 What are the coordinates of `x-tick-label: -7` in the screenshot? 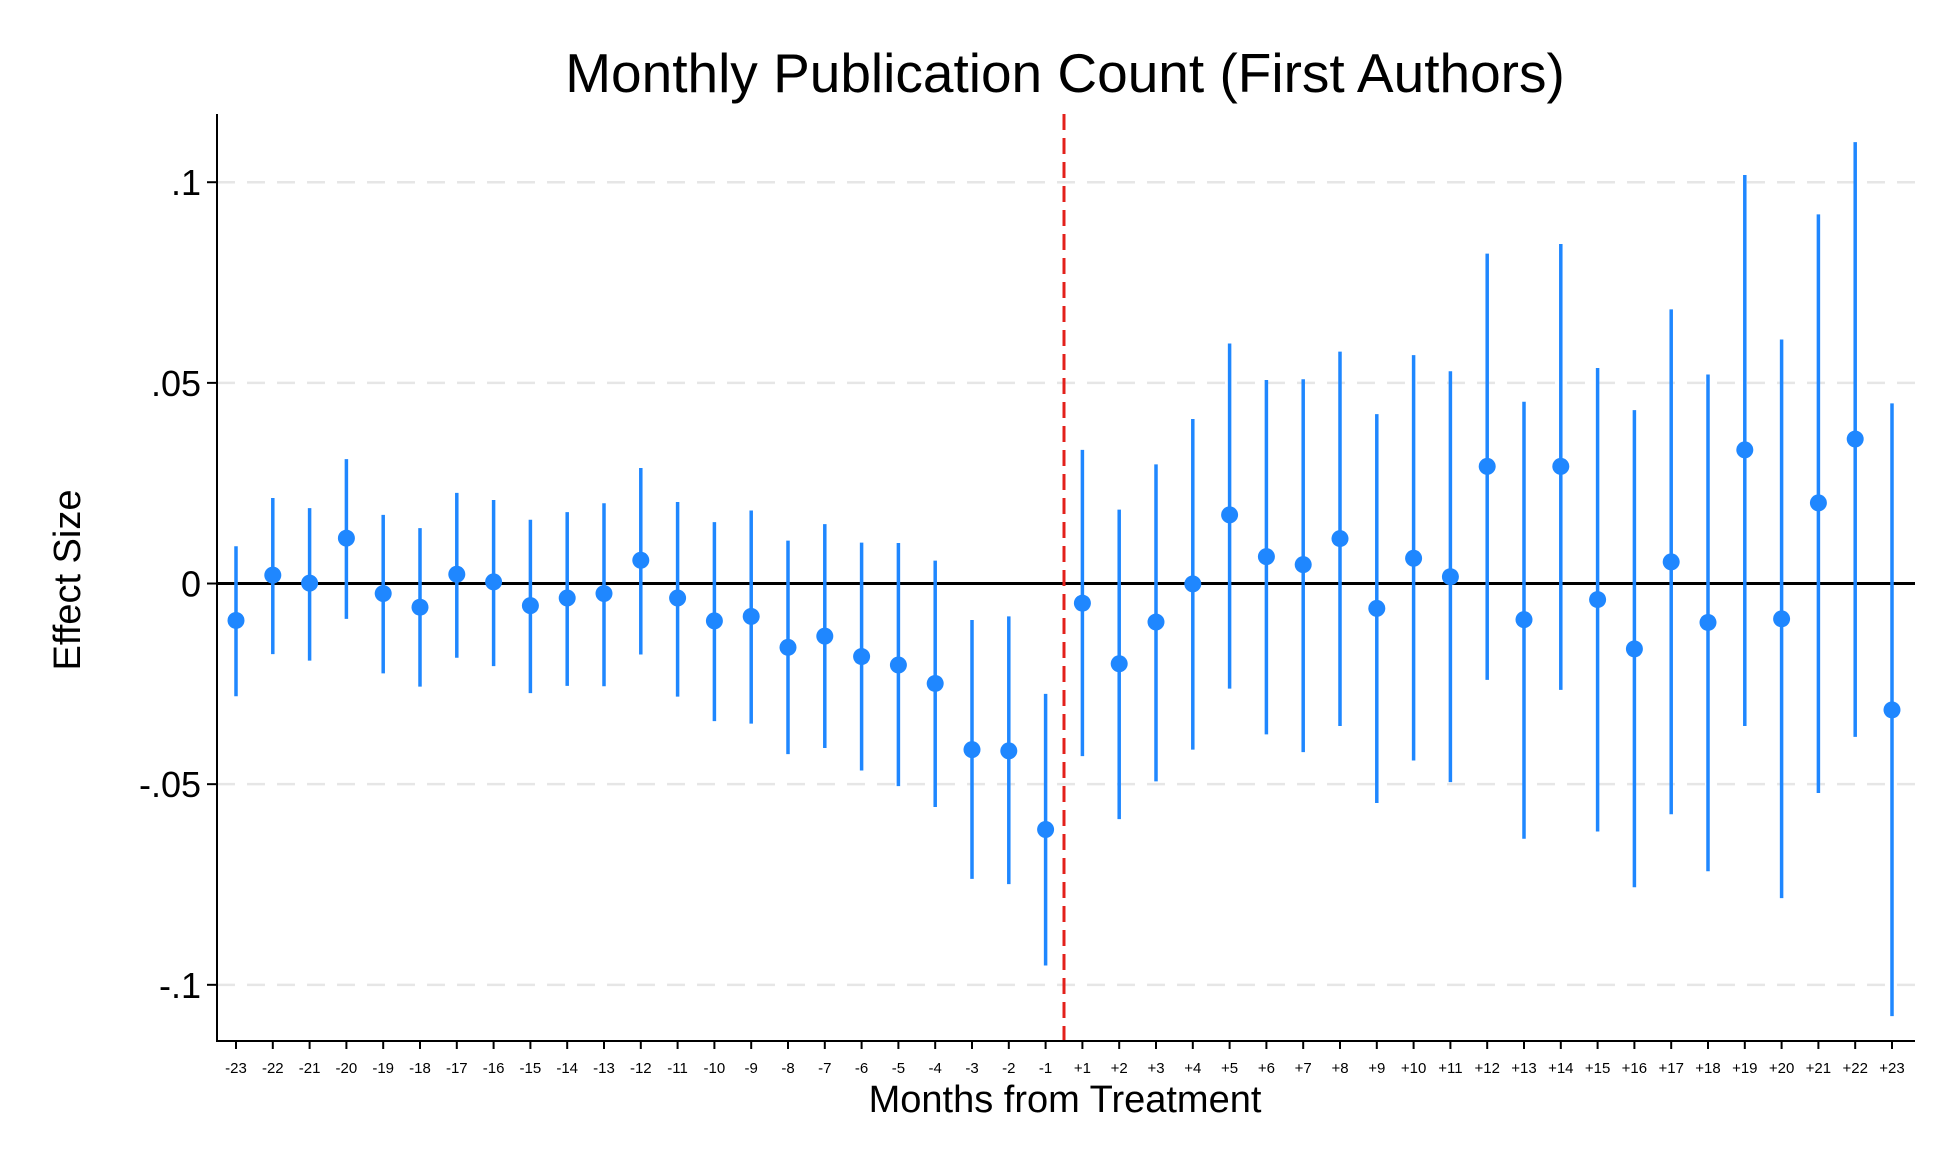 It's located at (824, 1068).